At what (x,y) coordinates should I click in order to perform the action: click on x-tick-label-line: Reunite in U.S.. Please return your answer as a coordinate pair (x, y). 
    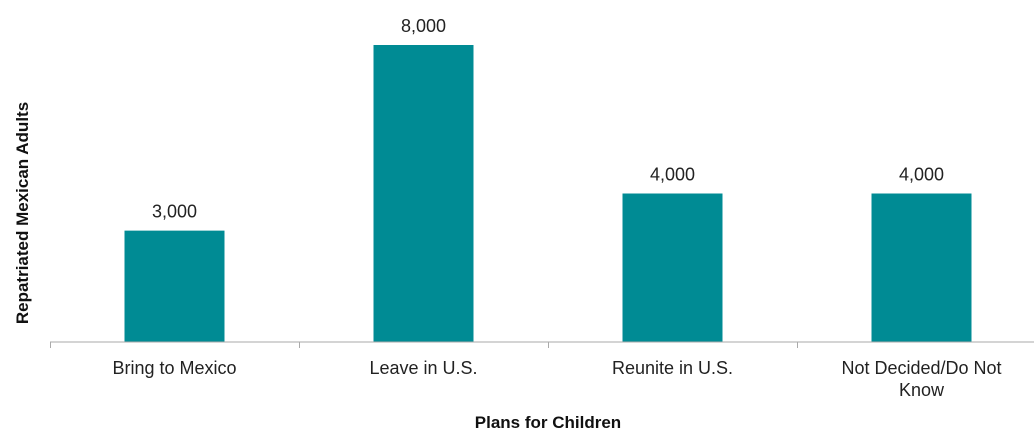
    Looking at the image, I should click on (672, 368).